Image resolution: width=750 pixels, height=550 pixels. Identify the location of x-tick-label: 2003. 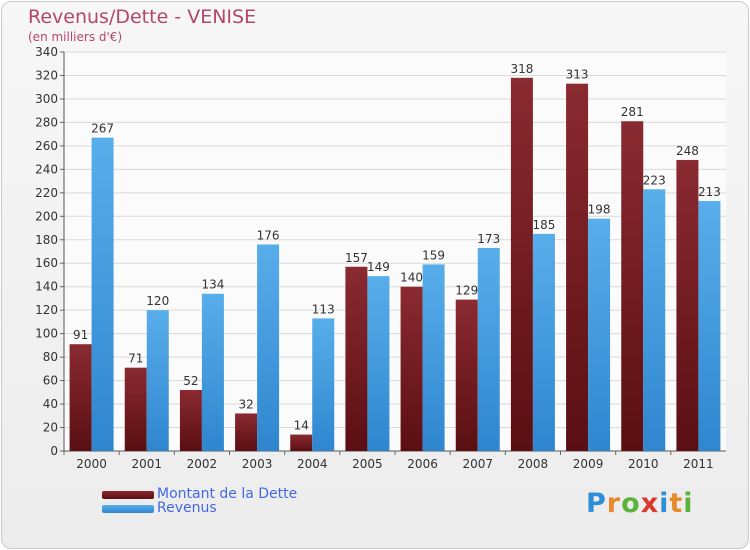
(257, 464).